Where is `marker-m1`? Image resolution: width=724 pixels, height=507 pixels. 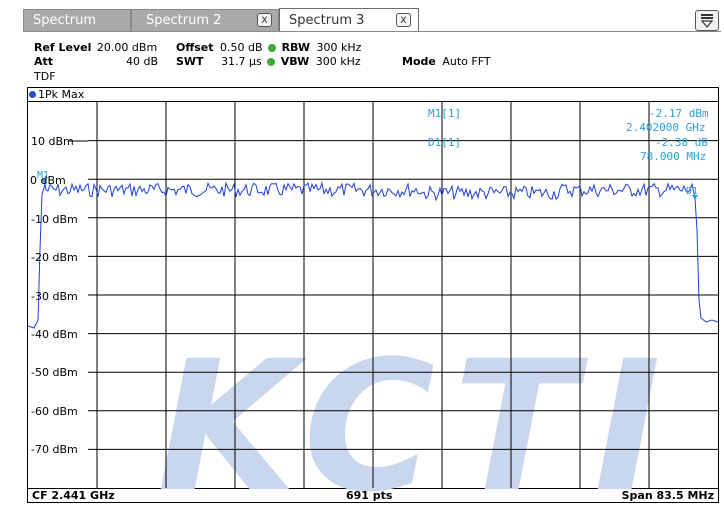 marker-m1 is located at coordinates (44, 181).